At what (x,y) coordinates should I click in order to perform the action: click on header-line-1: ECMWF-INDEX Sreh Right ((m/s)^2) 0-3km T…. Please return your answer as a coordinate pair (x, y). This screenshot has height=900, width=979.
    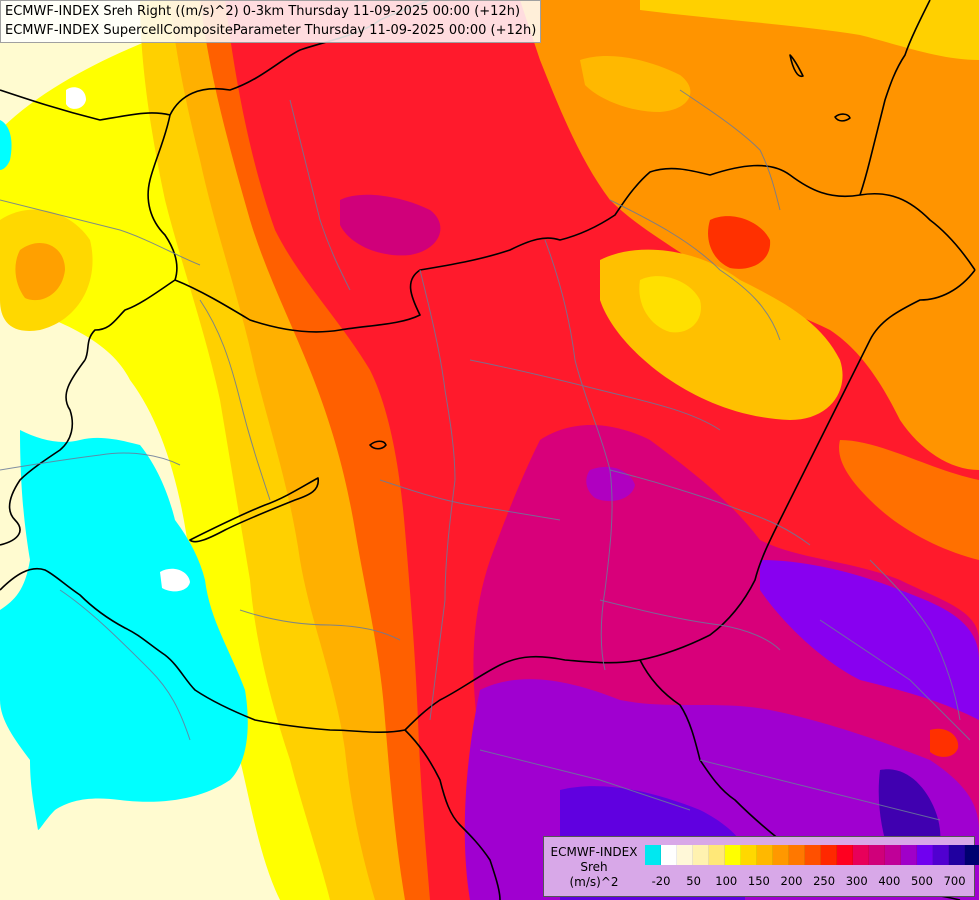
    Looking at the image, I should click on (263, 11).